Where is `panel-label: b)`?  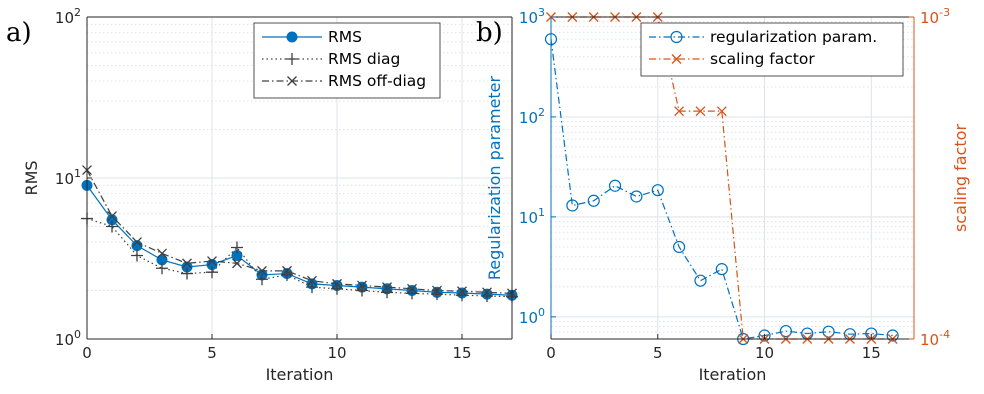 panel-label: b) is located at coordinates (489, 33).